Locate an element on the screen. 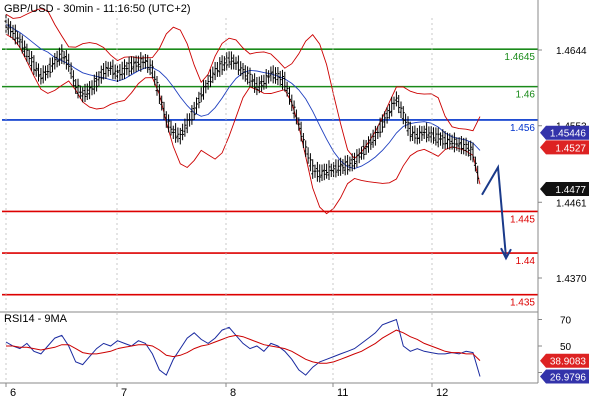 The image size is (590, 400). price-badge-label: 26.9796 is located at coordinates (568, 378).